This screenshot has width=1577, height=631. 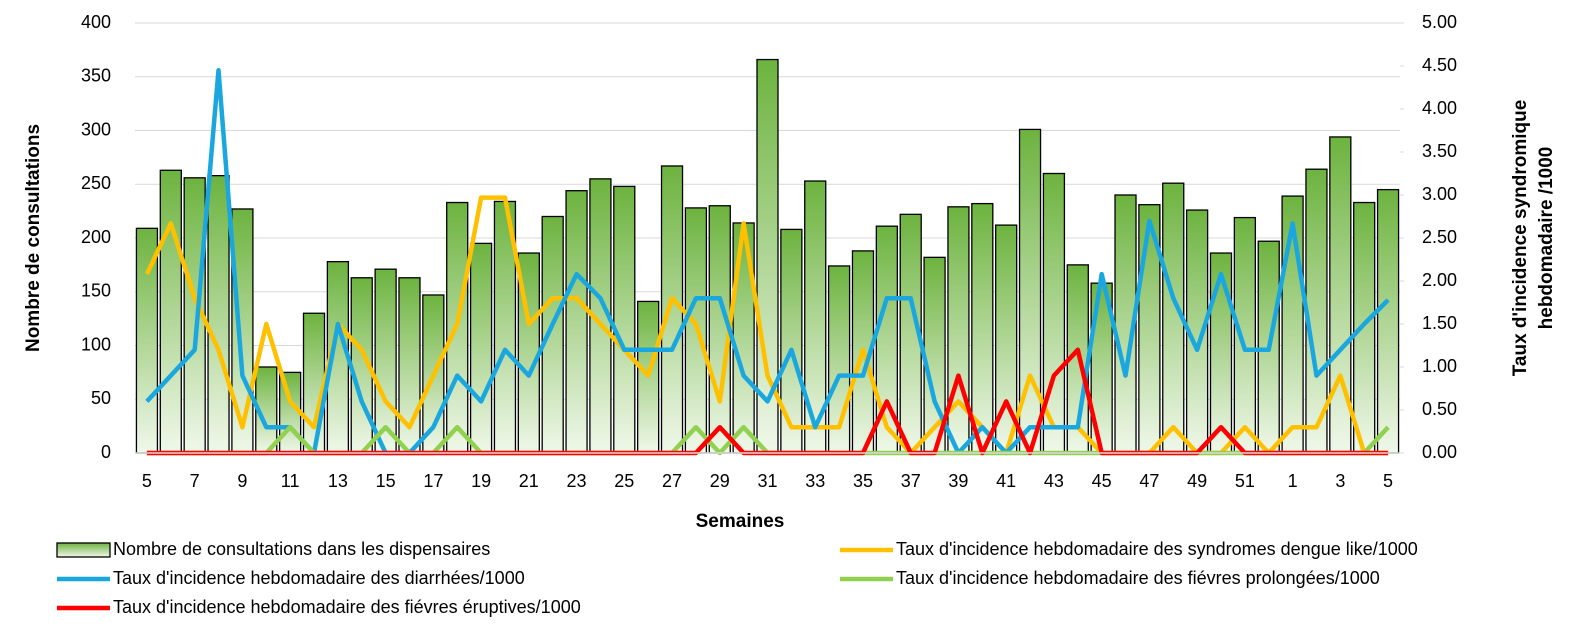 I want to click on x-tick-label: 33, so click(x=815, y=481).